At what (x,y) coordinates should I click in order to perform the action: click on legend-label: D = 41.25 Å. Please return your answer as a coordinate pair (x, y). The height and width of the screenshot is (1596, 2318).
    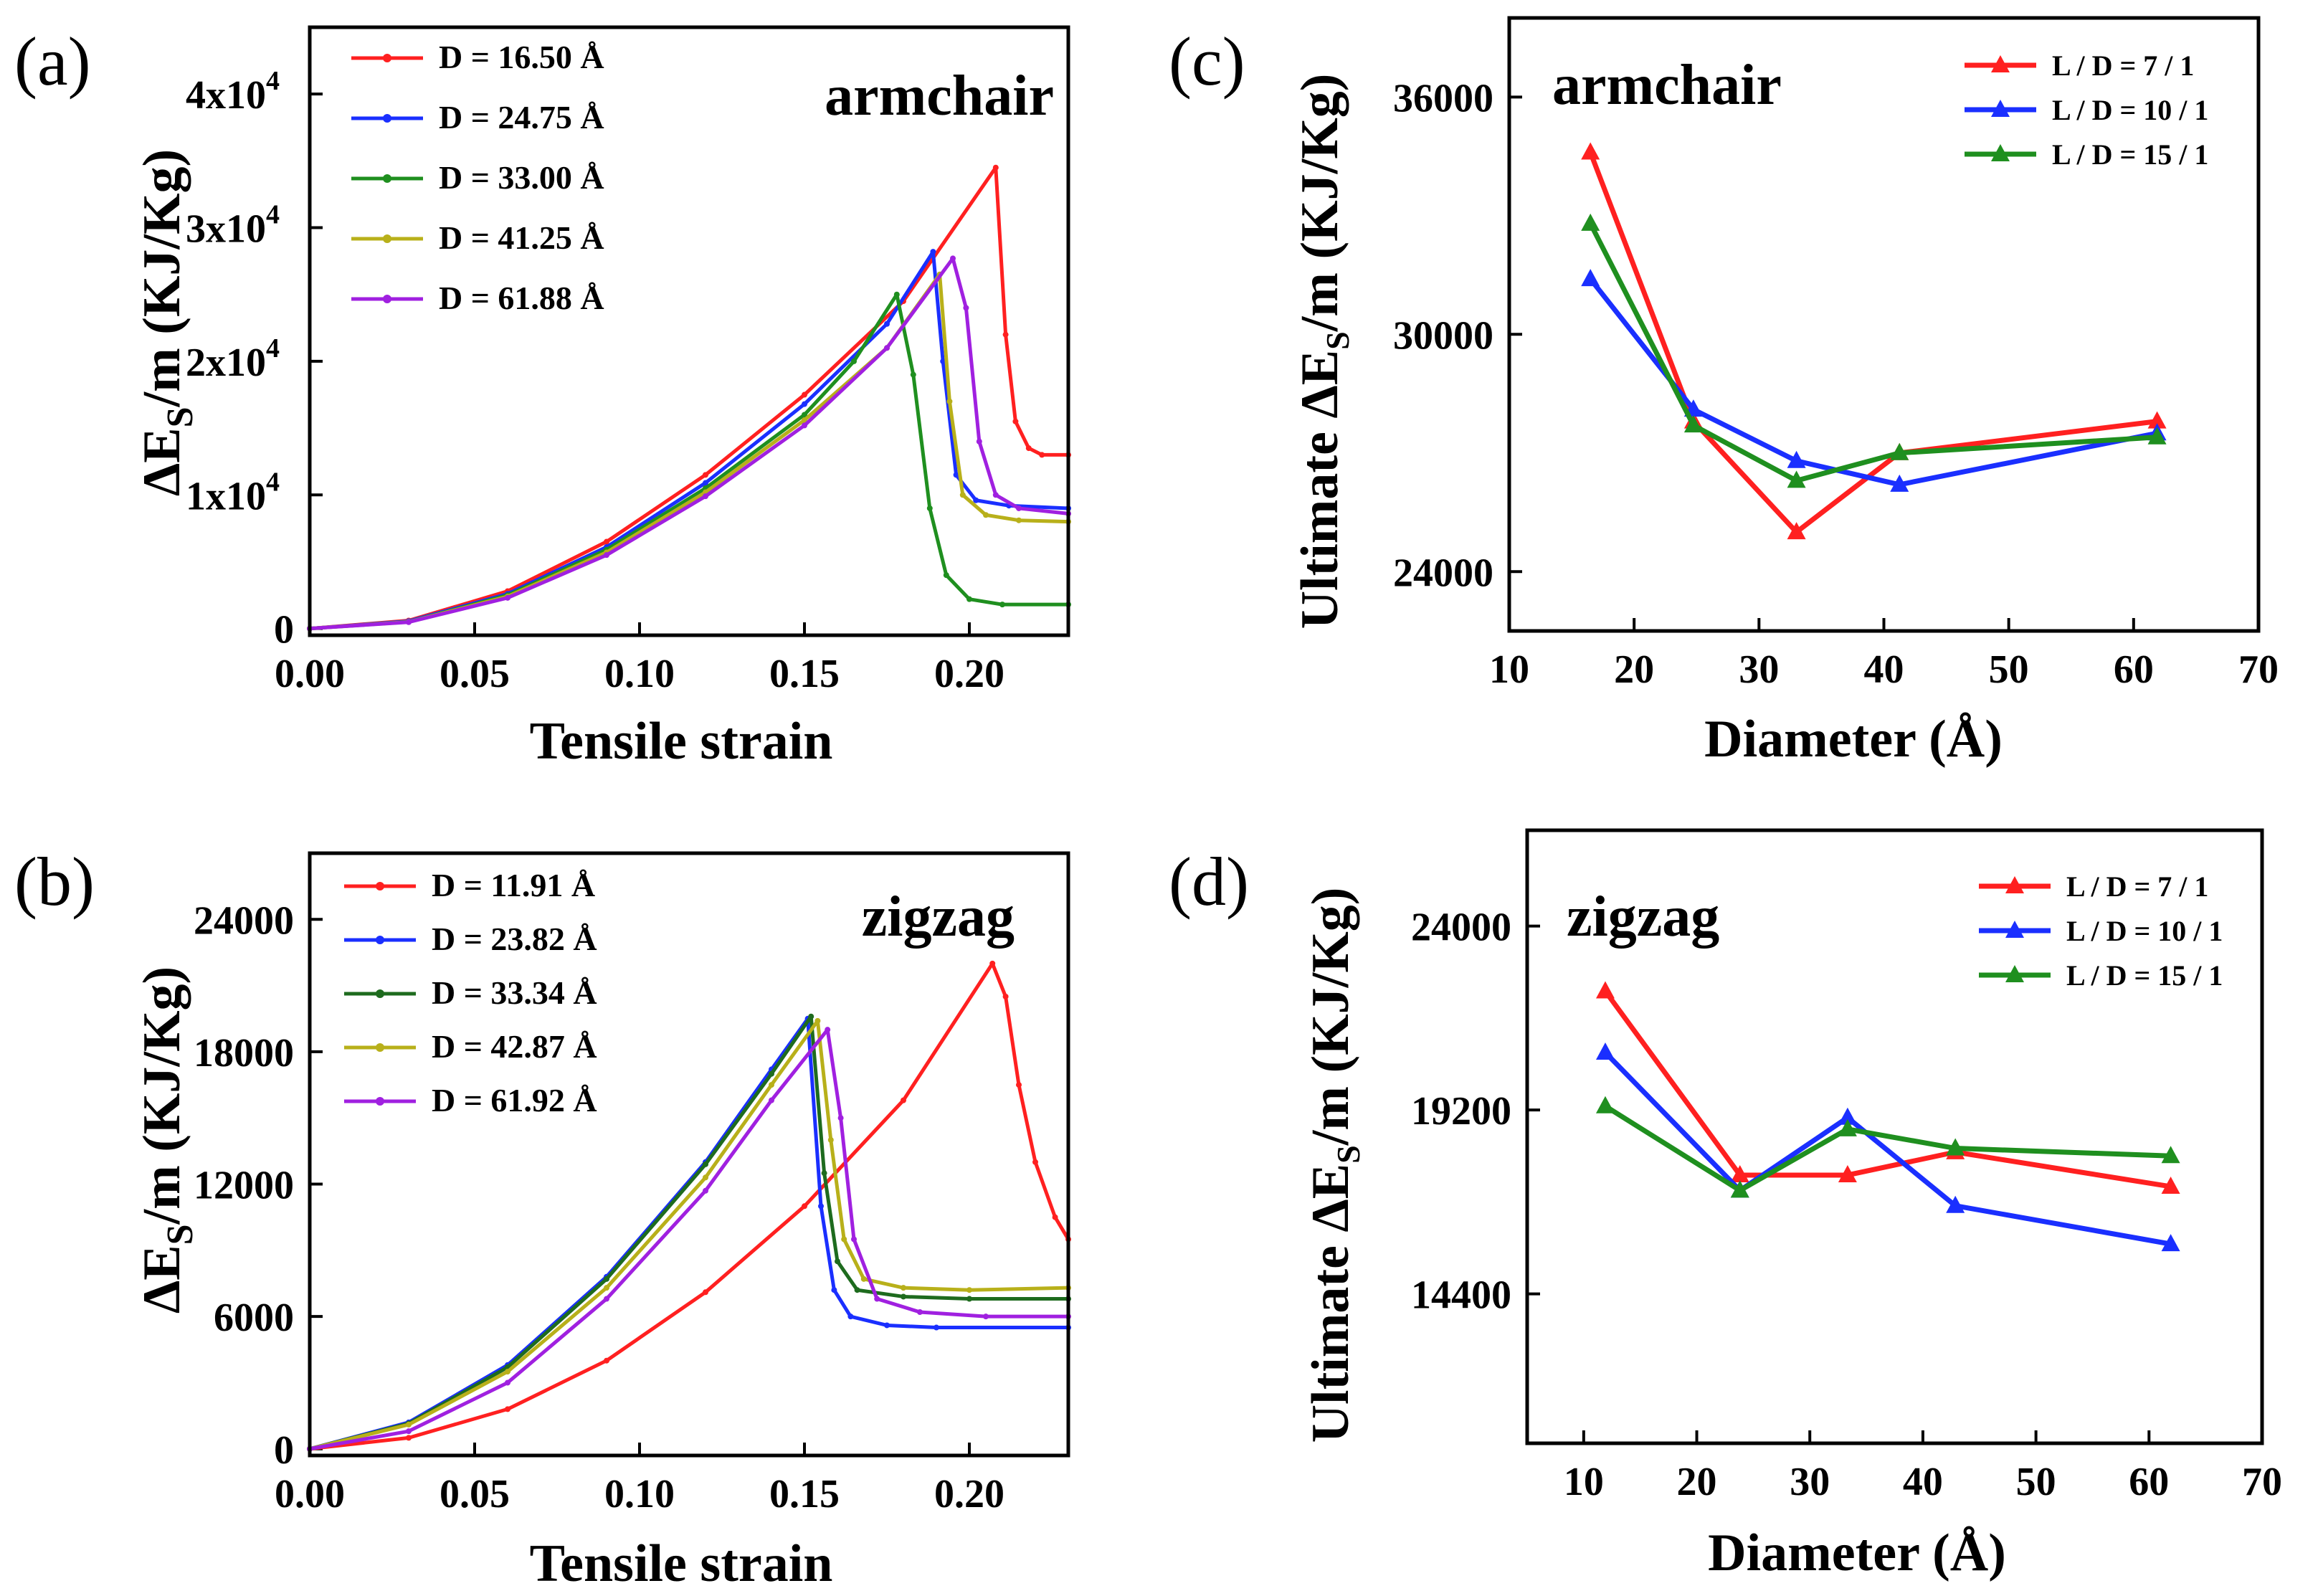
    Looking at the image, I should click on (521, 237).